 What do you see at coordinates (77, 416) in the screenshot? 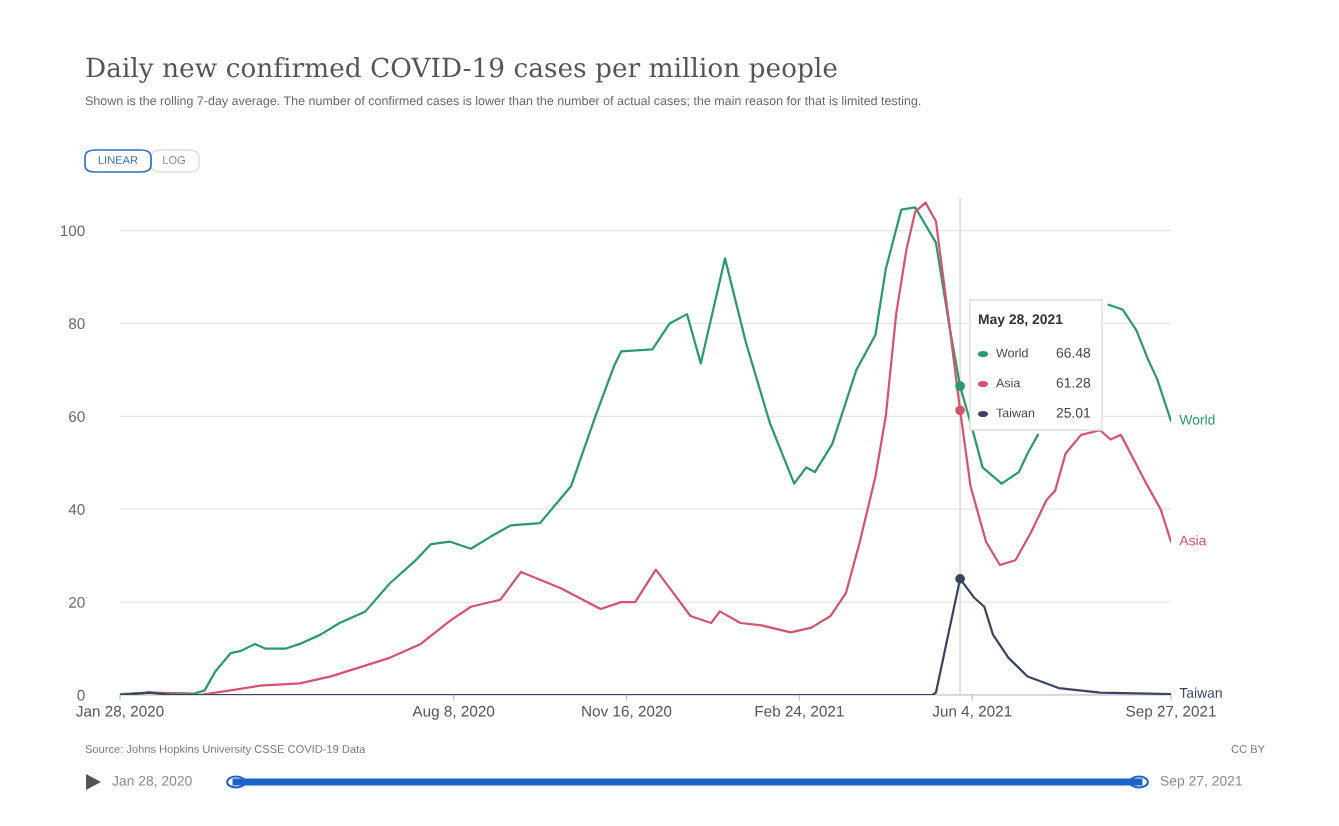
I see `y-tick-label: 60` at bounding box center [77, 416].